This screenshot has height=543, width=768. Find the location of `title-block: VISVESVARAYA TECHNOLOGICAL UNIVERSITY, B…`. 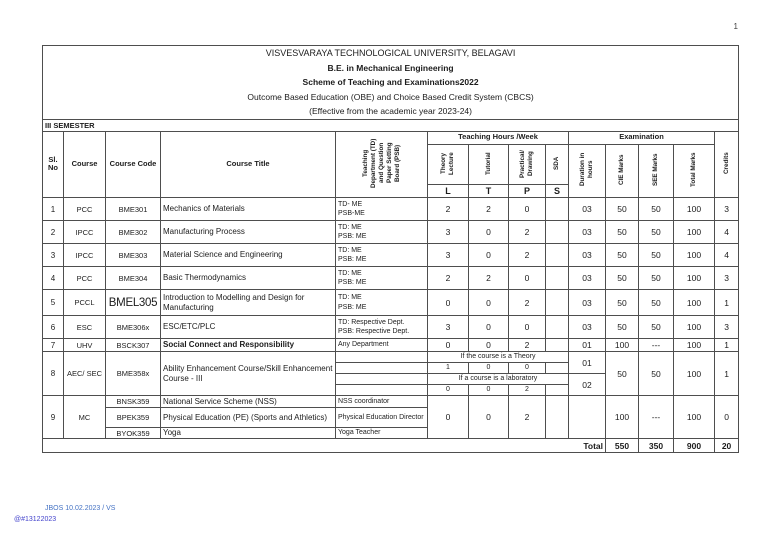

title-block: VISVESVARAYA TECHNOLOGICAL UNIVERSITY, B… is located at coordinates (390, 82).